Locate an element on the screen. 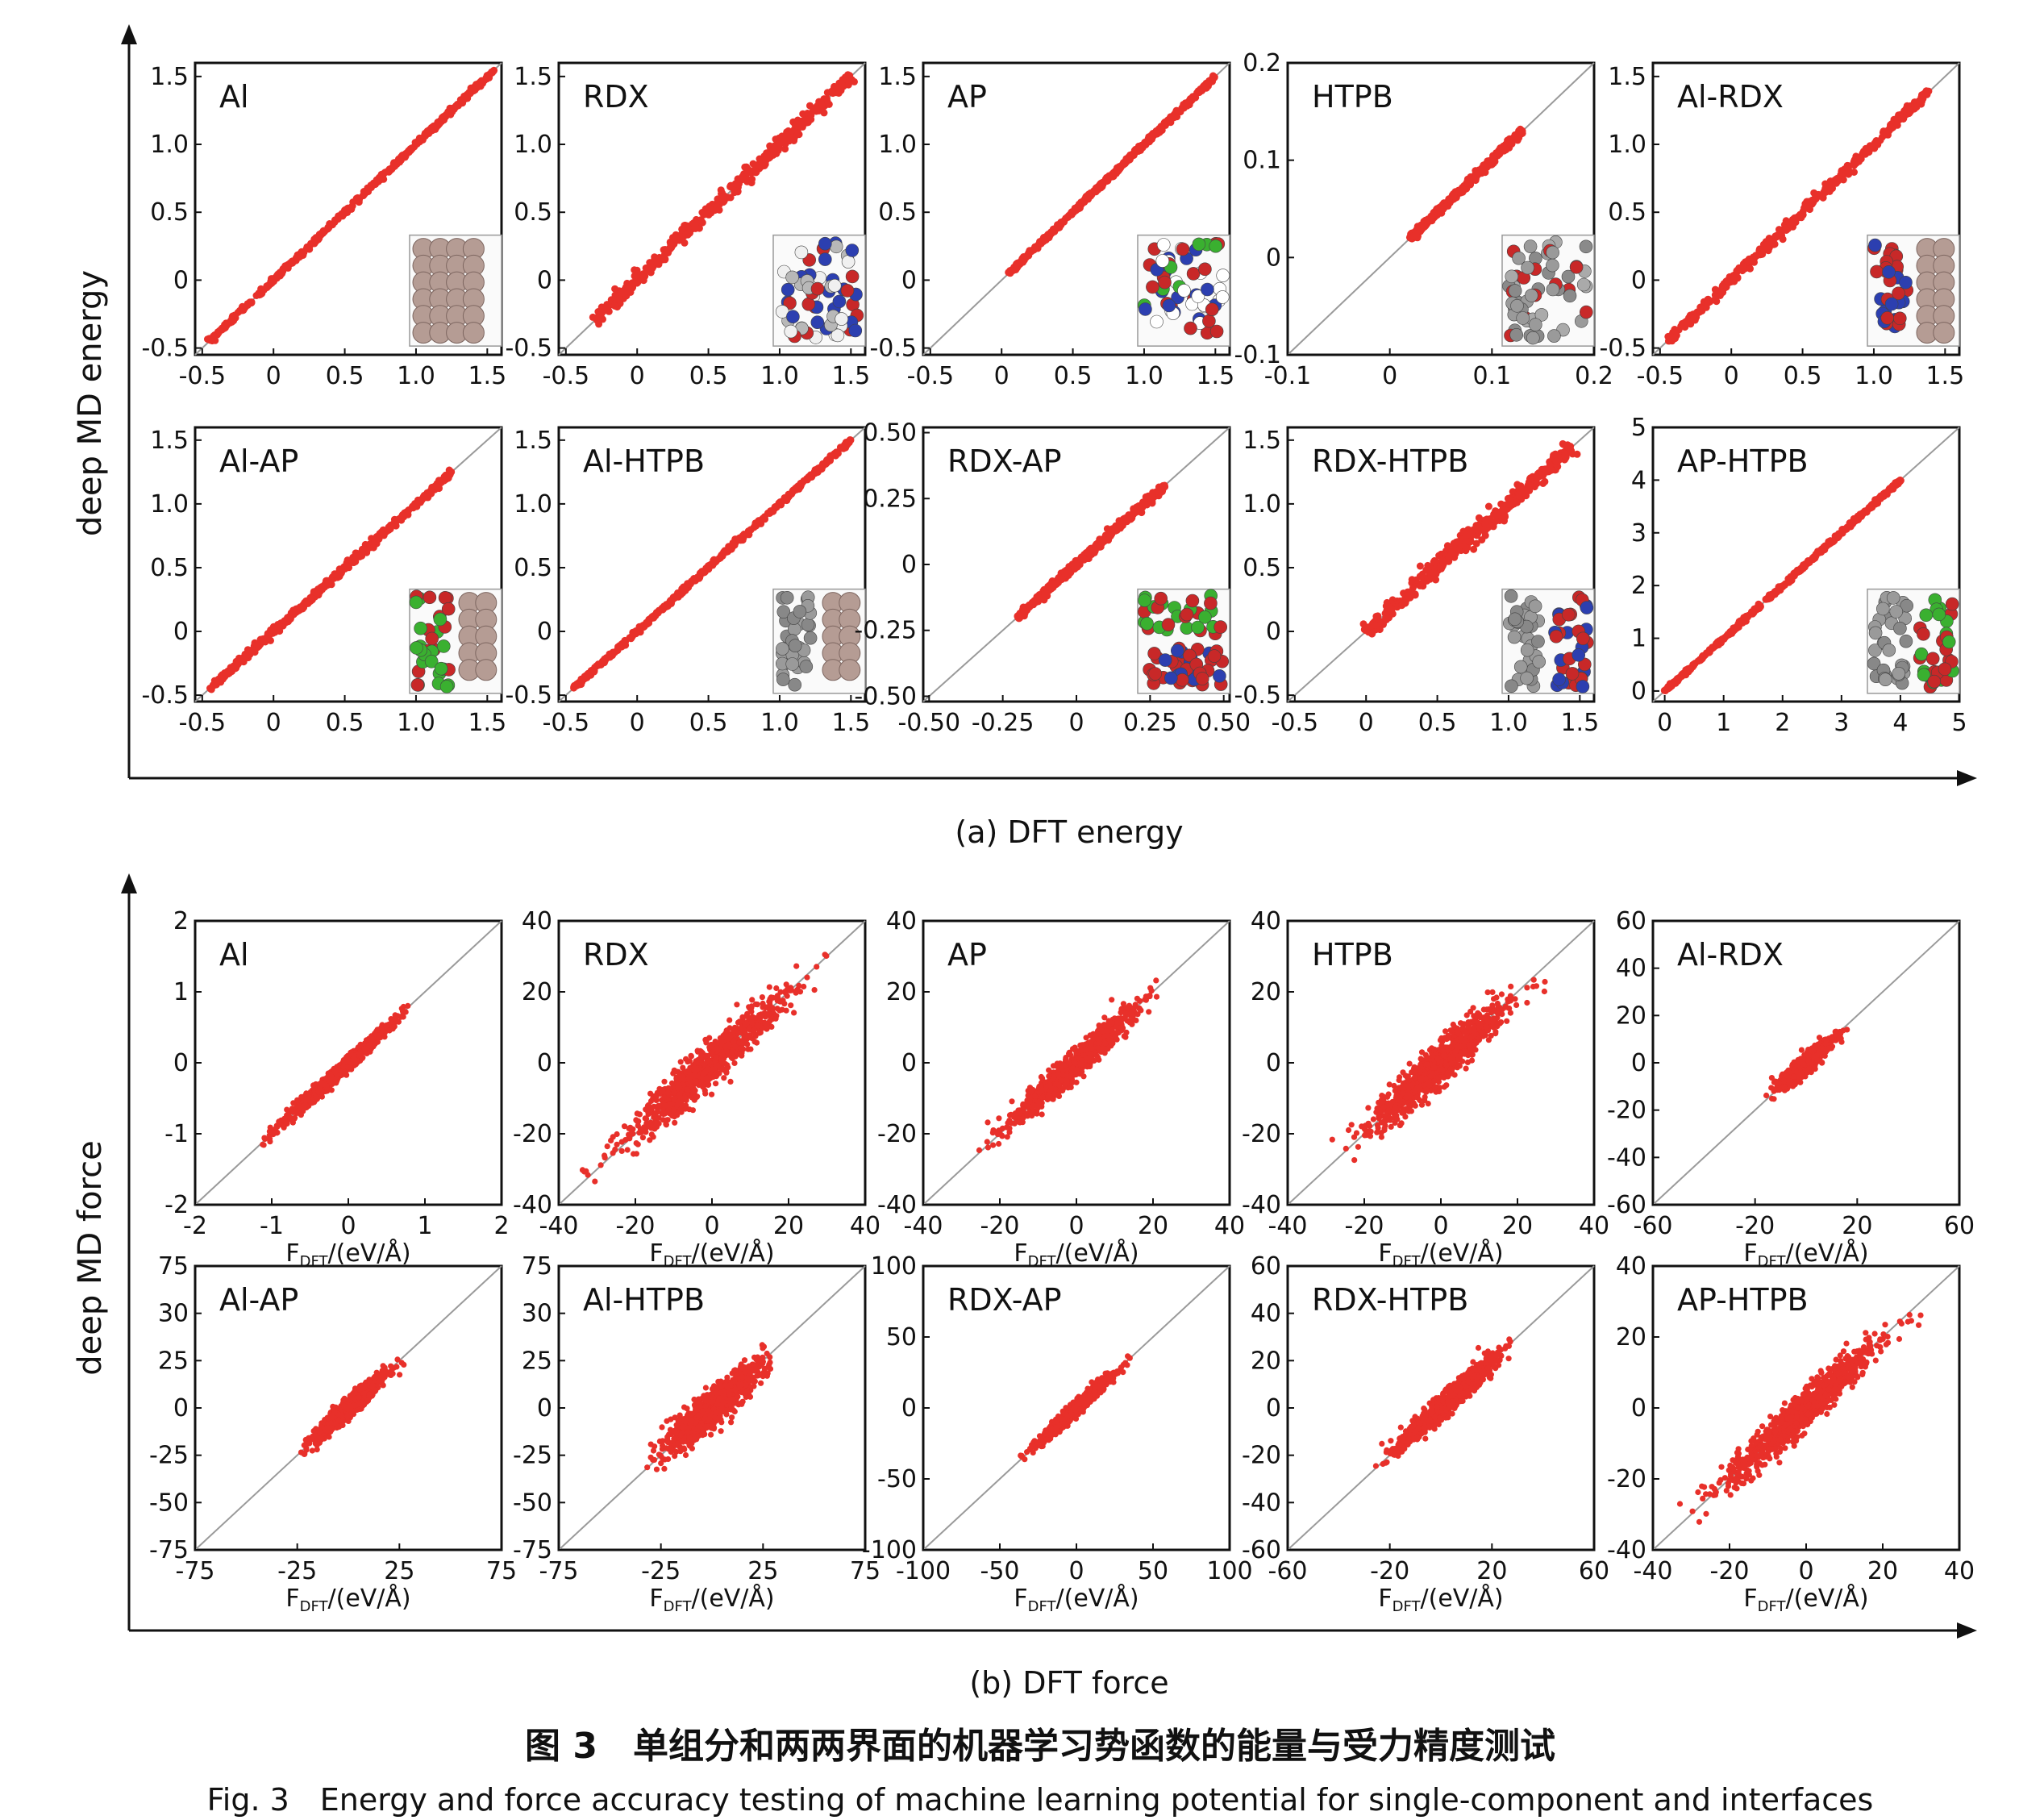  y-tick-label: -0.5 is located at coordinates (893, 349).